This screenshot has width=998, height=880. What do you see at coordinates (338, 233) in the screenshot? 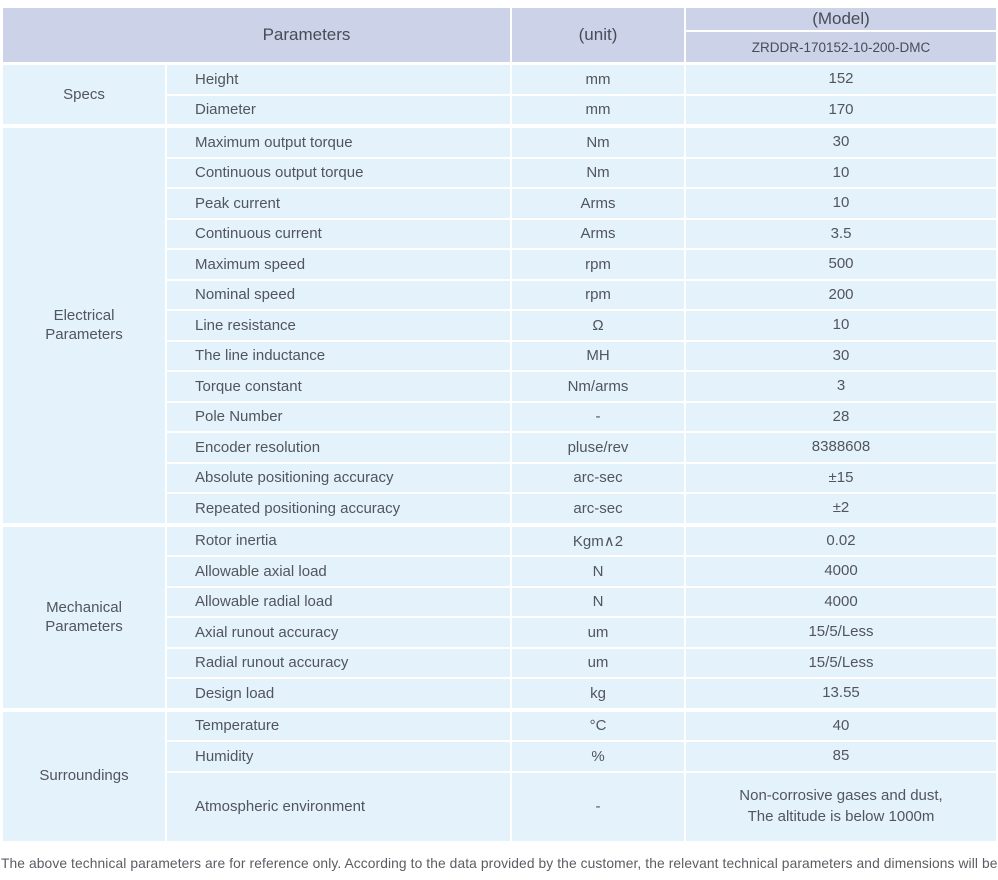
I see `param-name-cell: Continuous current` at bounding box center [338, 233].